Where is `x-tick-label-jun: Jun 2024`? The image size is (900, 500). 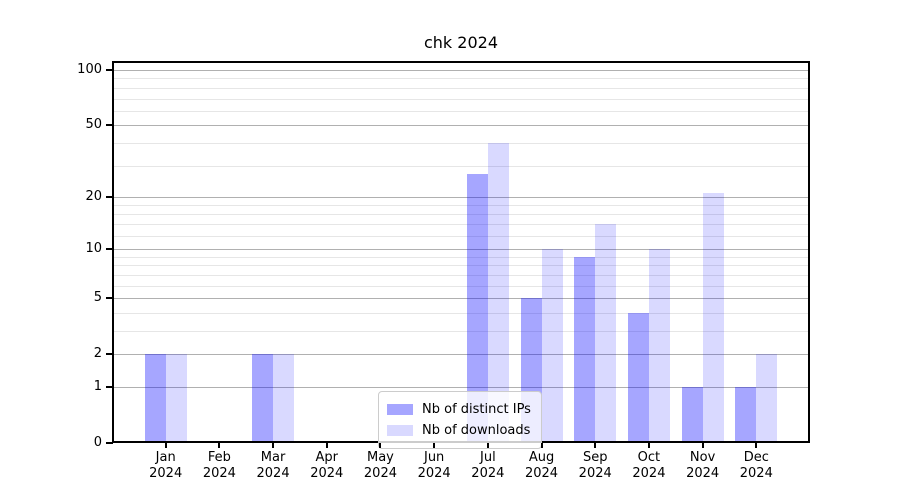
x-tick-label-jun: Jun 2024 is located at coordinates (434, 465).